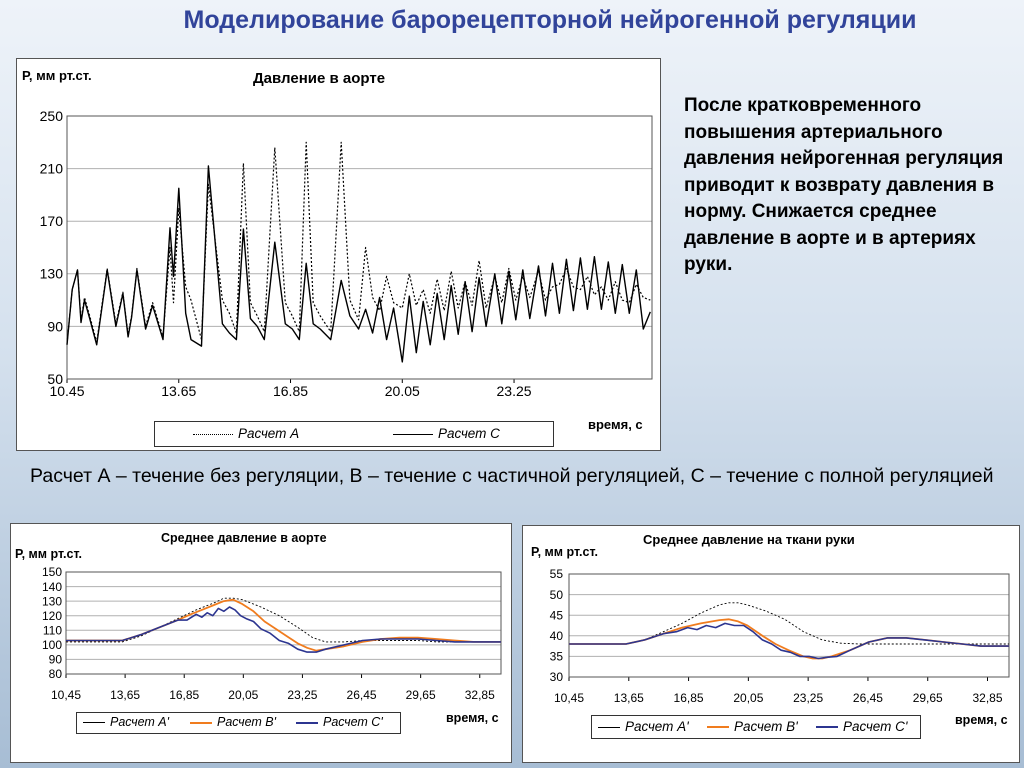  Describe the element at coordinates (52, 630) in the screenshot. I see `y-tick-label: 110` at that location.